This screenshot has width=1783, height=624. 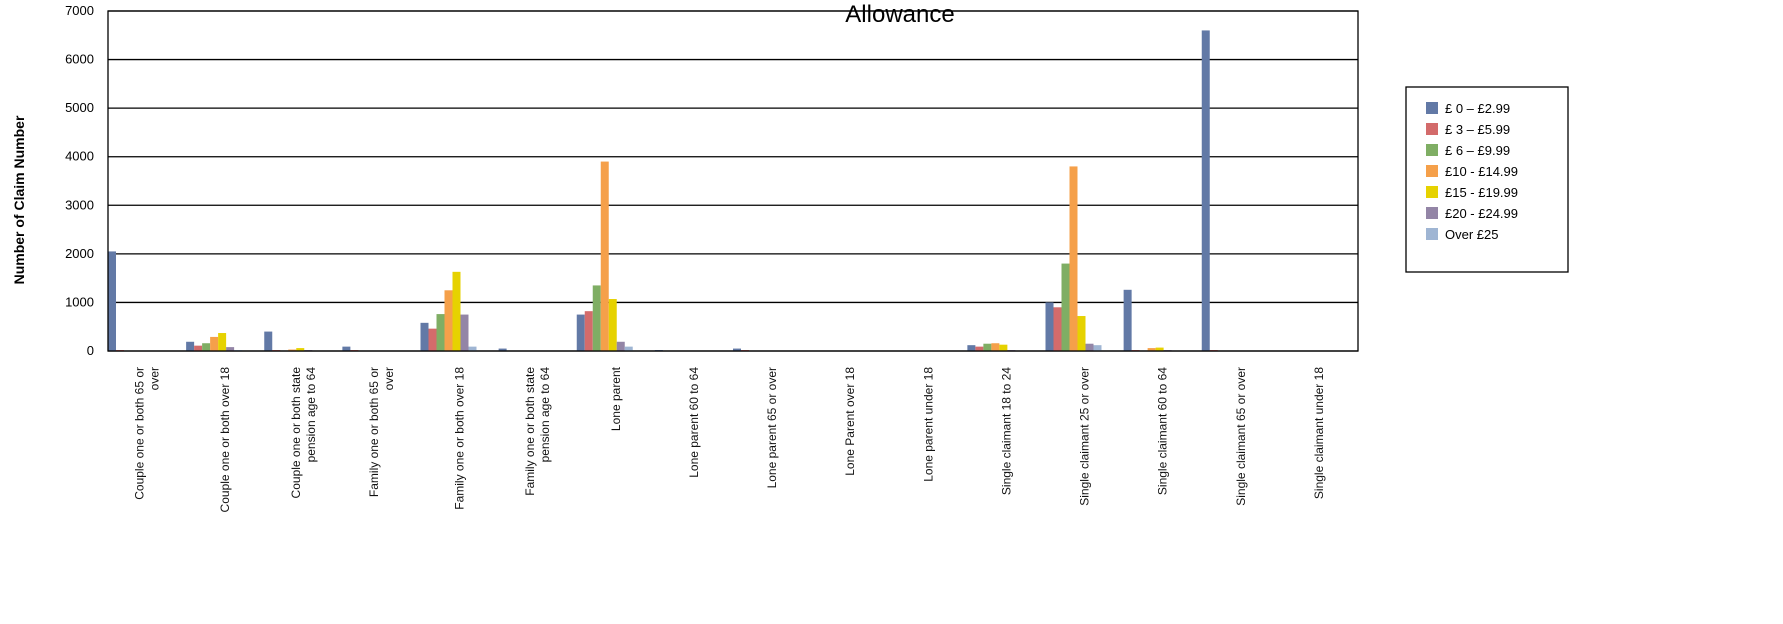 I want to click on y-tick-label: 5000, so click(x=79, y=107).